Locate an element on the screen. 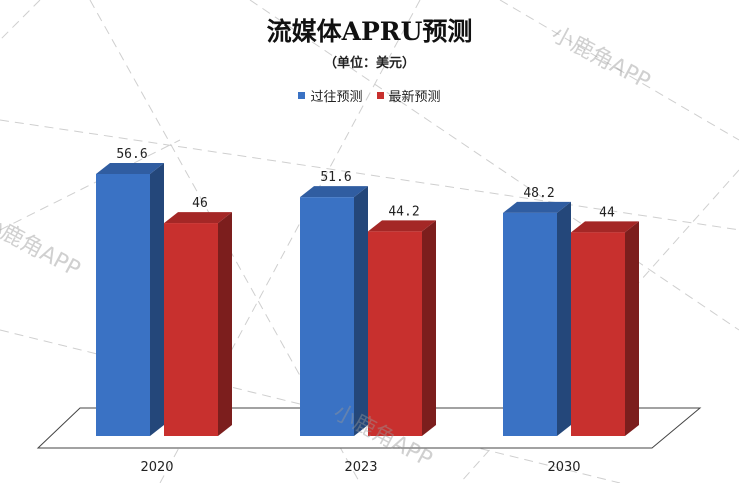 The width and height of the screenshot is (739, 483). chart-title: 流媒体APRU预测 is located at coordinates (369, 31).